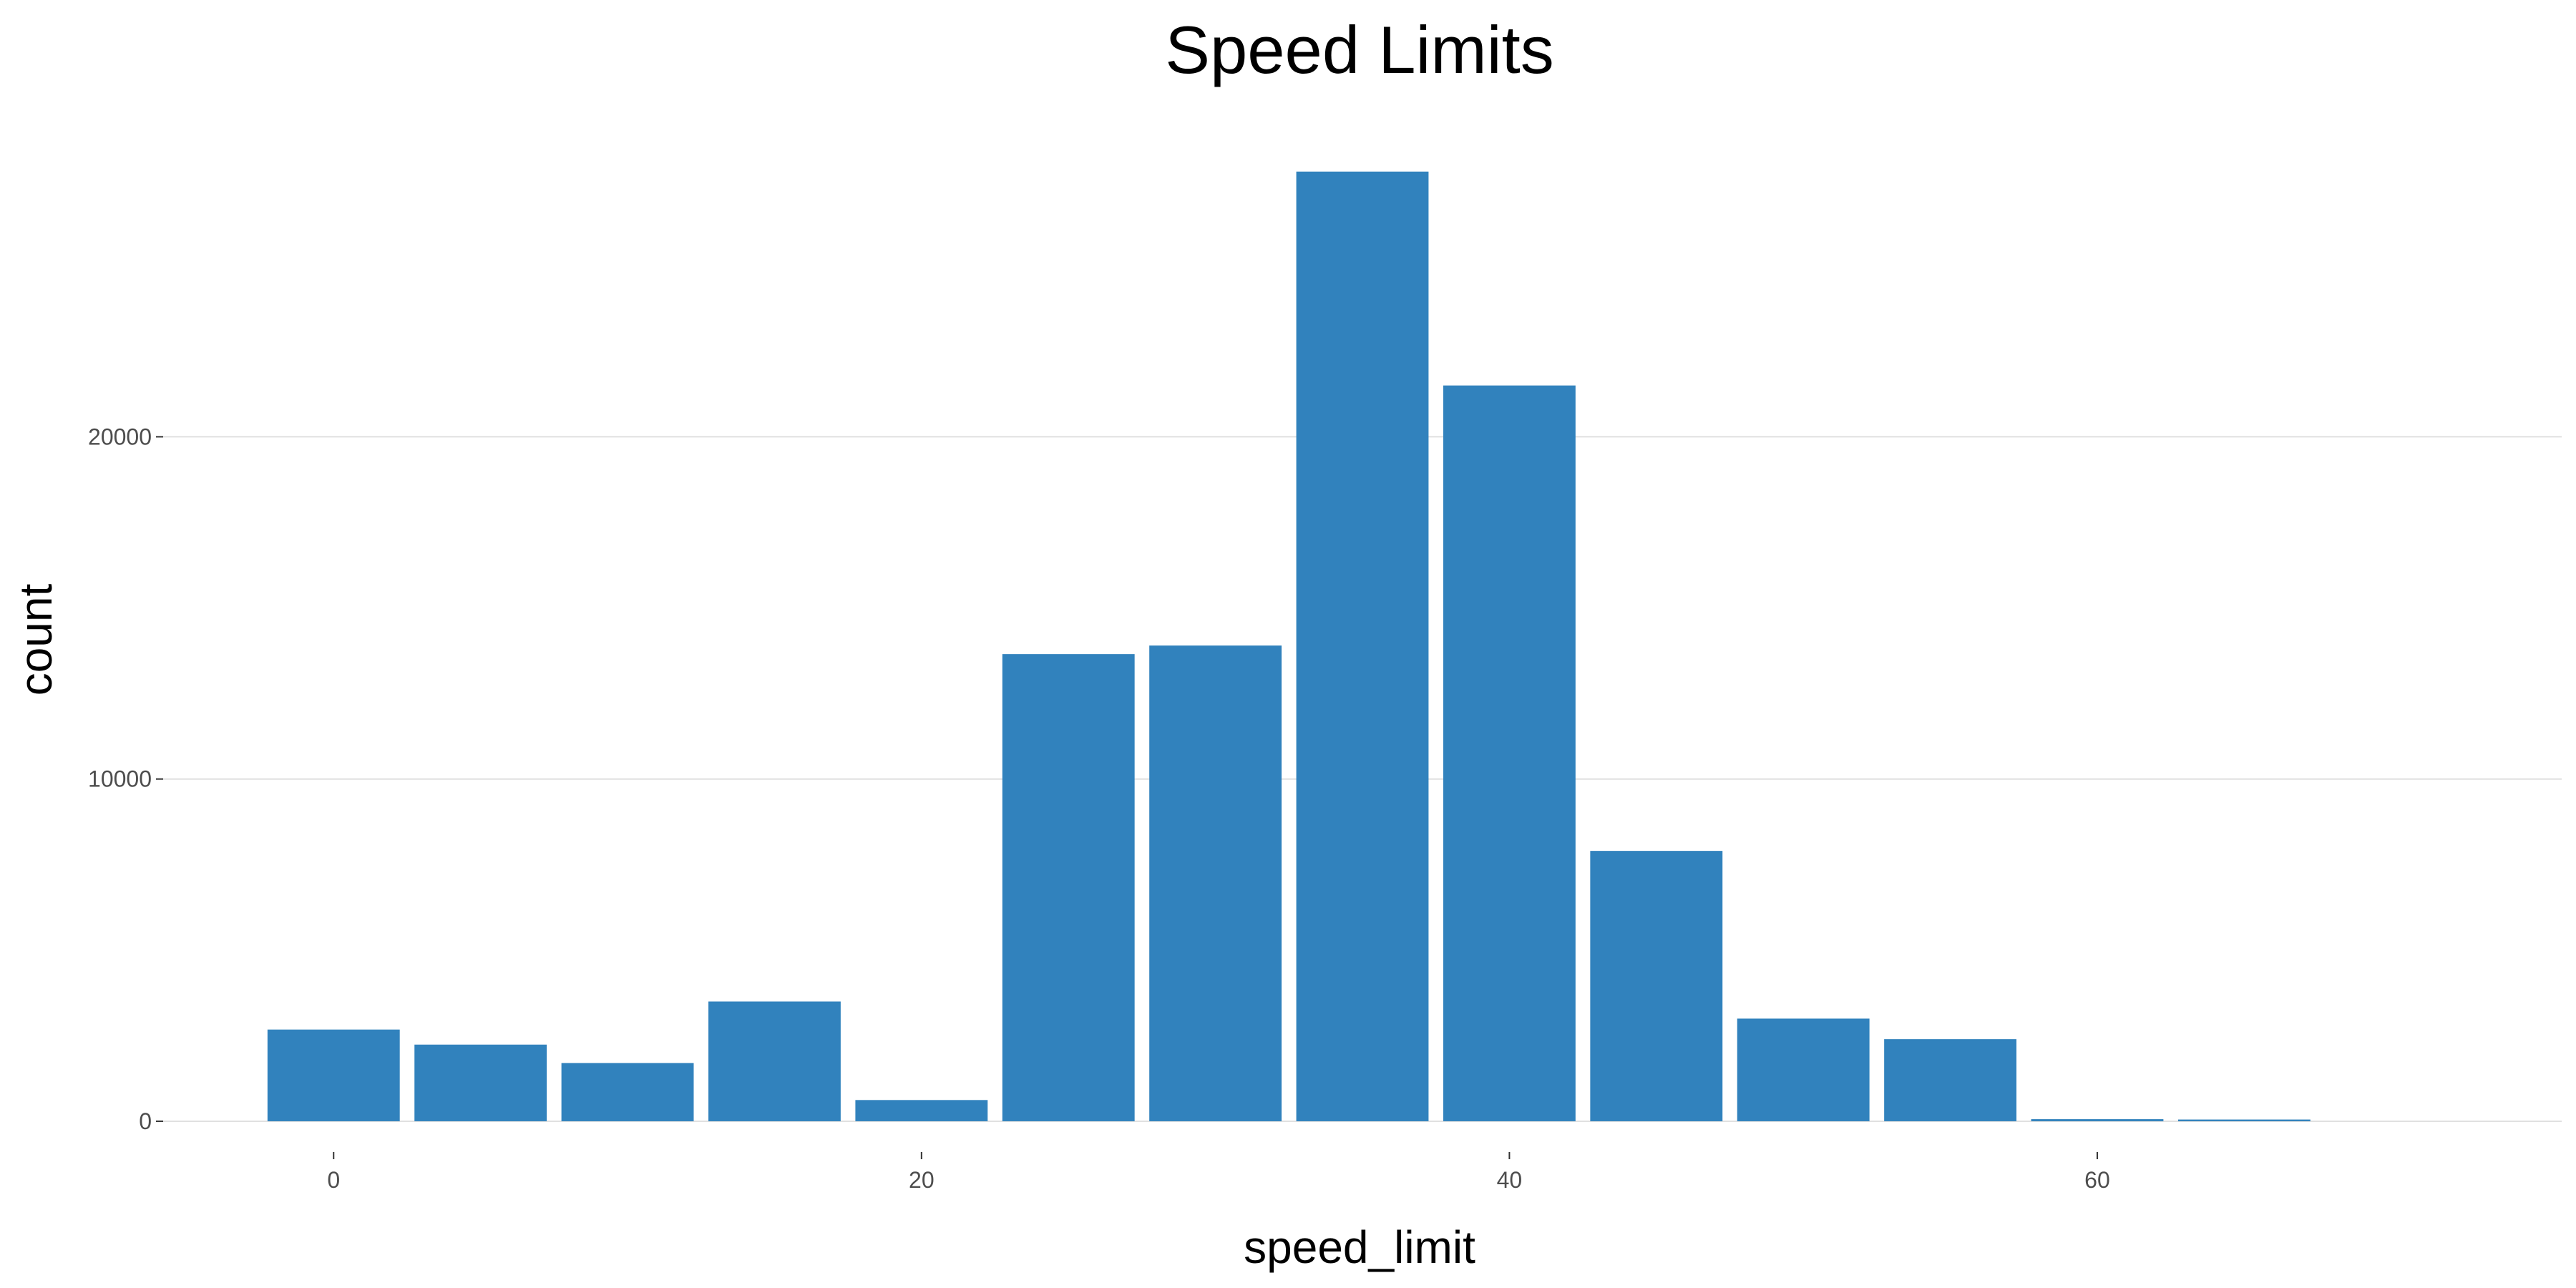 The image size is (2576, 1288). What do you see at coordinates (922, 1180) in the screenshot?
I see `x-tick-label: 20` at bounding box center [922, 1180].